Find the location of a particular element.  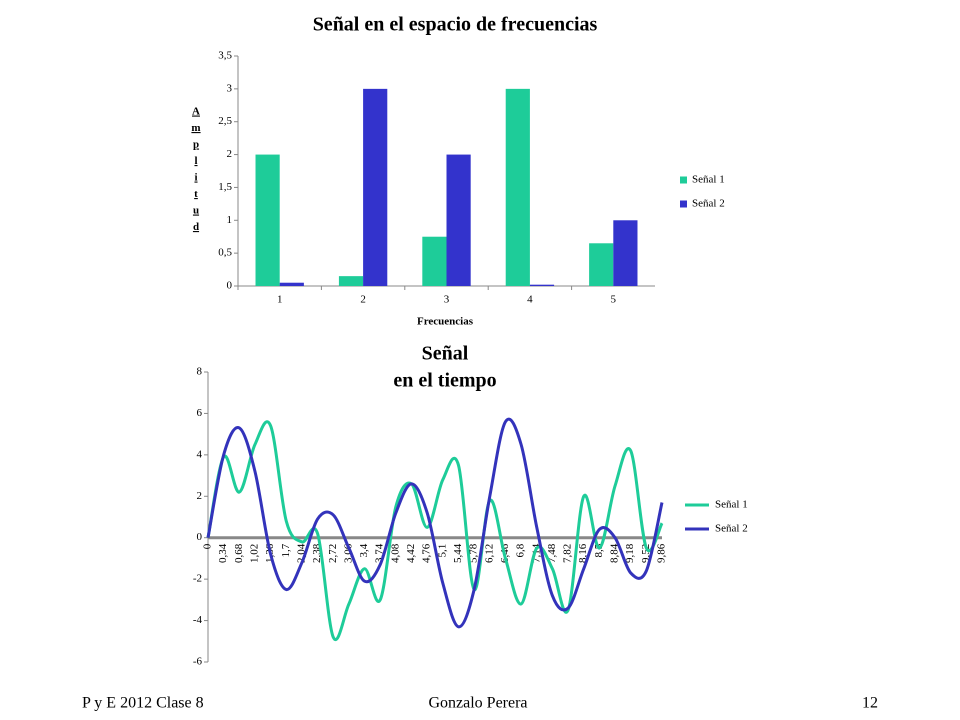

chart-title: en el tiempo is located at coordinates (444, 381).